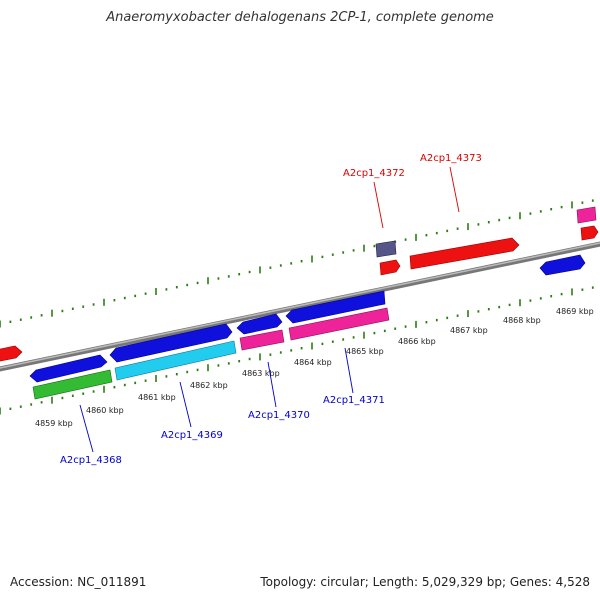  Describe the element at coordinates (522, 320) in the screenshot. I see `ruler-label: 4868 kbp` at that location.